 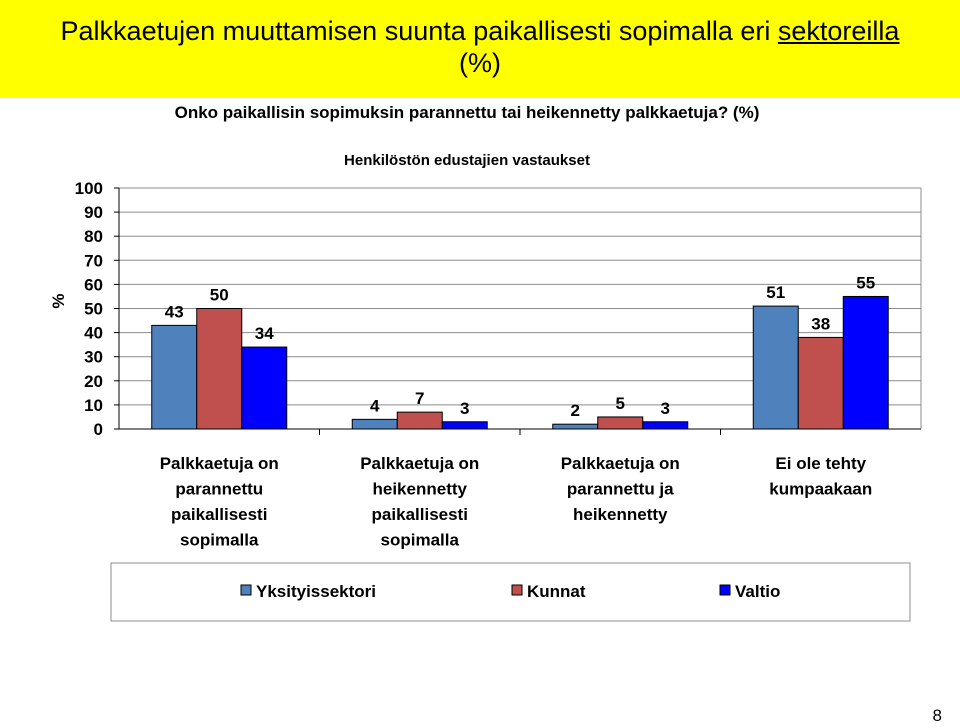 What do you see at coordinates (375, 405) in the screenshot?
I see `data-label: 4` at bounding box center [375, 405].